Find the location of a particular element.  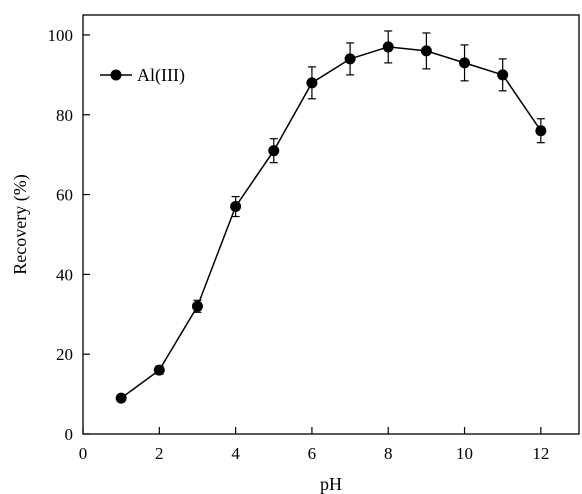

y-tick-label: 0 is located at coordinates (69, 434).